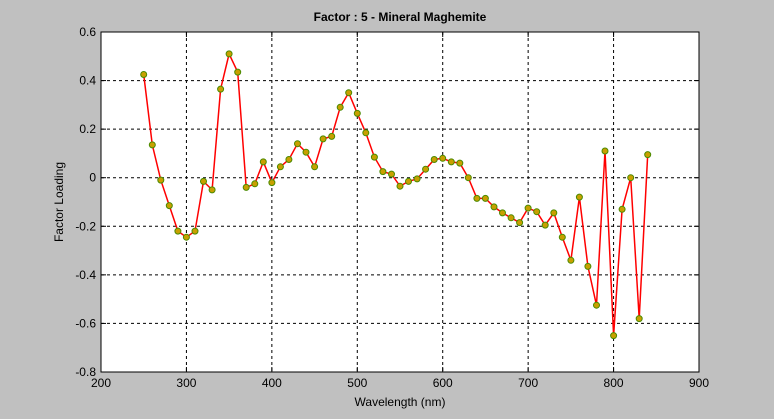 This screenshot has width=774, height=419. I want to click on y-tick-label: 0.2, so click(87, 129).